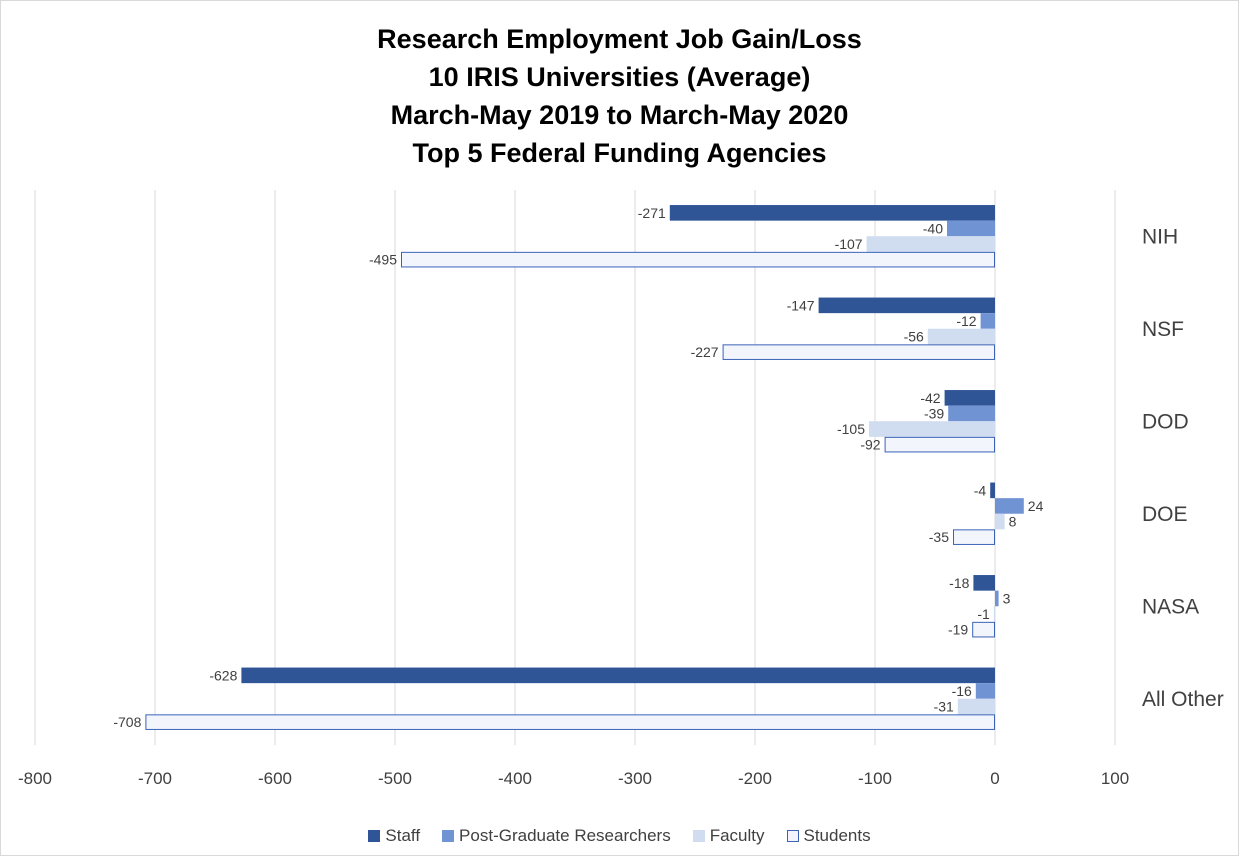  I want to click on bar-doe-post-graduate-researchers, so click(1009, 506).